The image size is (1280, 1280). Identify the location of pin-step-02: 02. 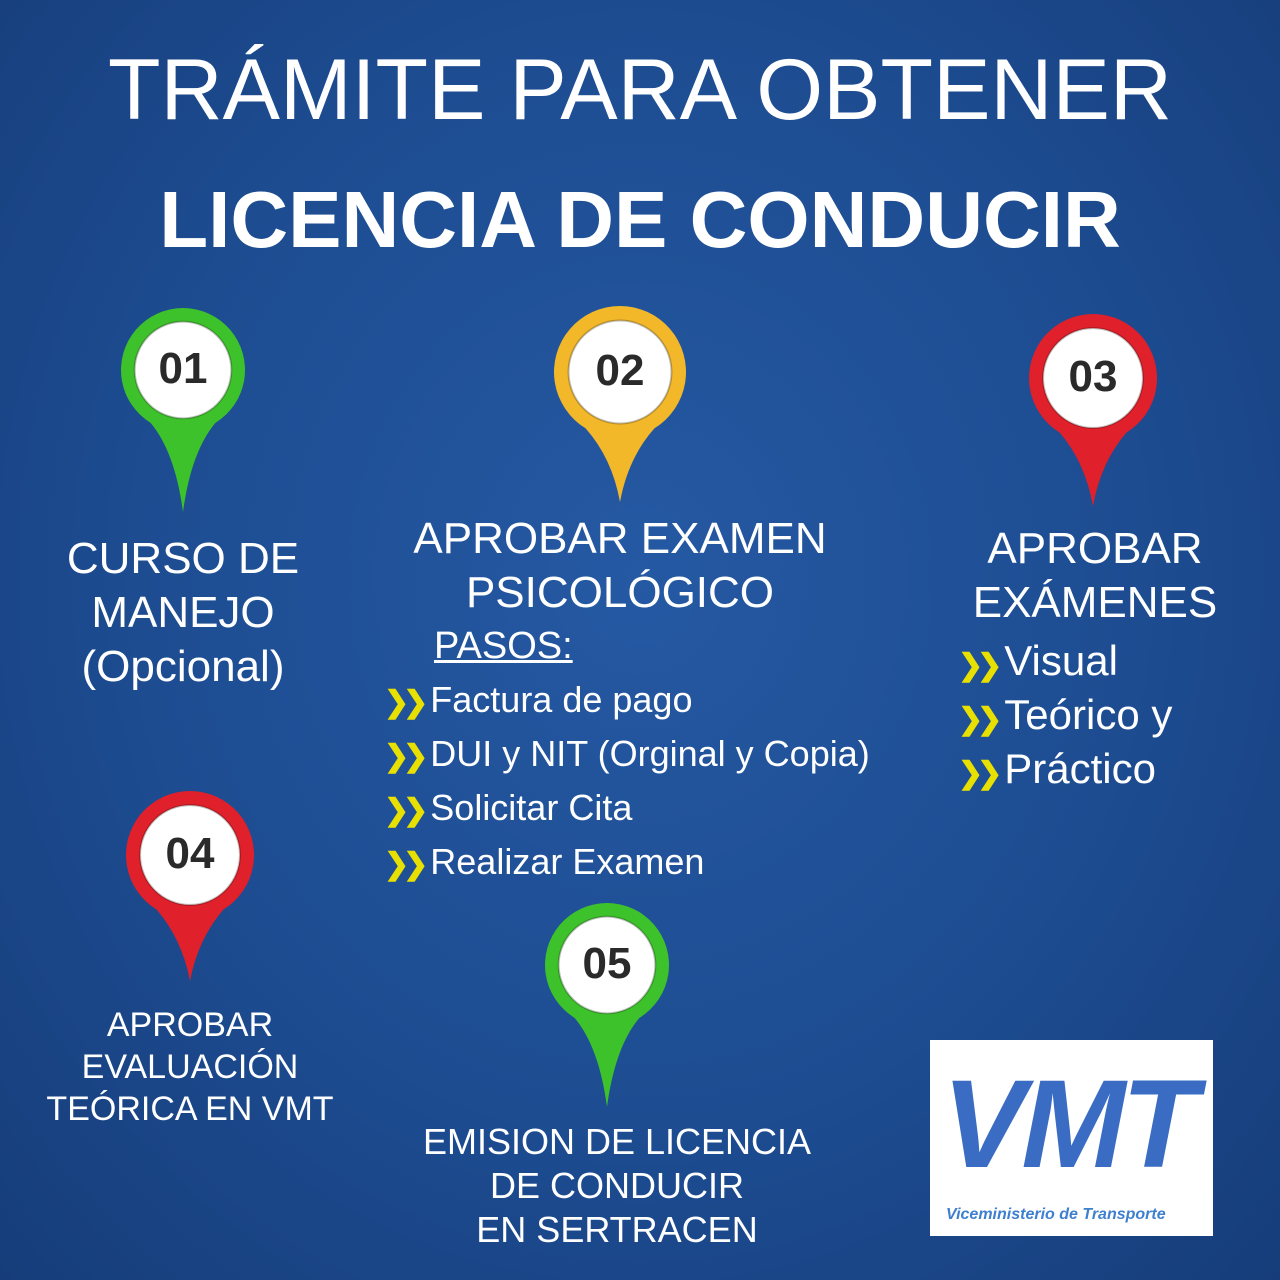
(620, 404).